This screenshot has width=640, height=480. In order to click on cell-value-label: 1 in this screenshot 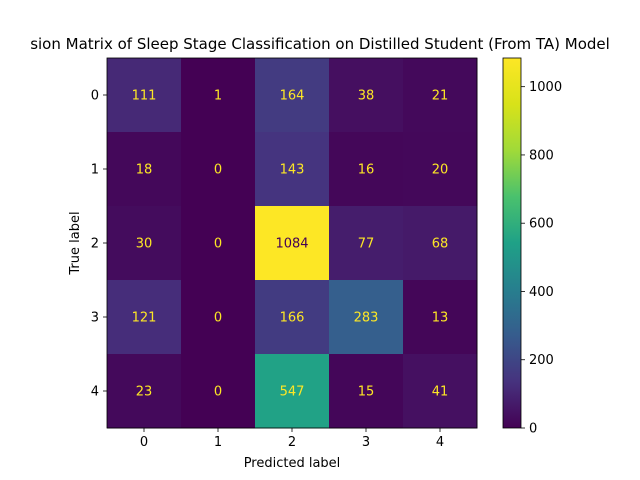, I will do `click(218, 96)`.